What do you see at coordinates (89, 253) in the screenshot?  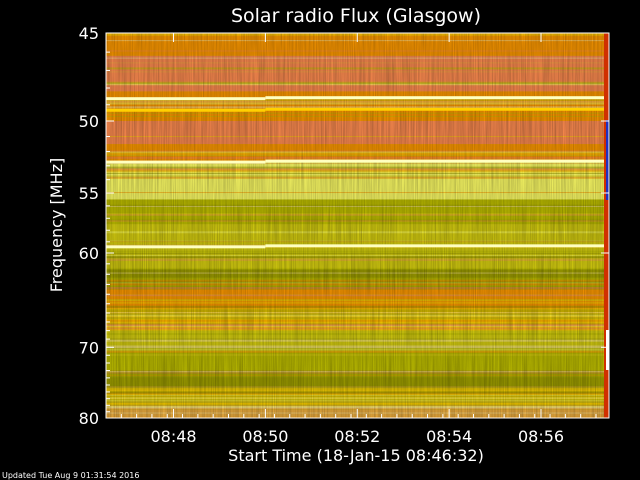 I see `y-tick-label: 60` at bounding box center [89, 253].